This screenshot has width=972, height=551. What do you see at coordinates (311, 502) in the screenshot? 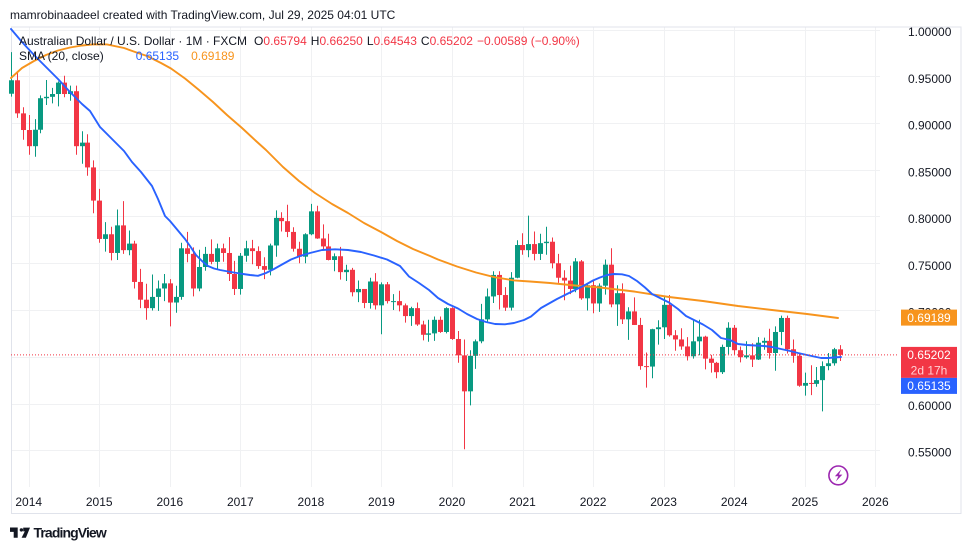
I see `svg-text: 2018` at bounding box center [311, 502].